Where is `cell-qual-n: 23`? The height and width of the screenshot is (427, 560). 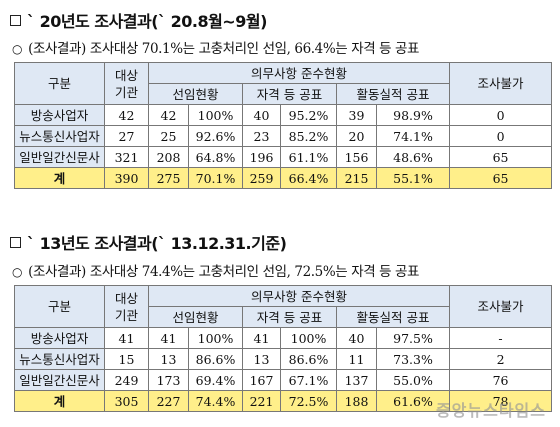 cell-qual-n: 23 is located at coordinates (261, 136).